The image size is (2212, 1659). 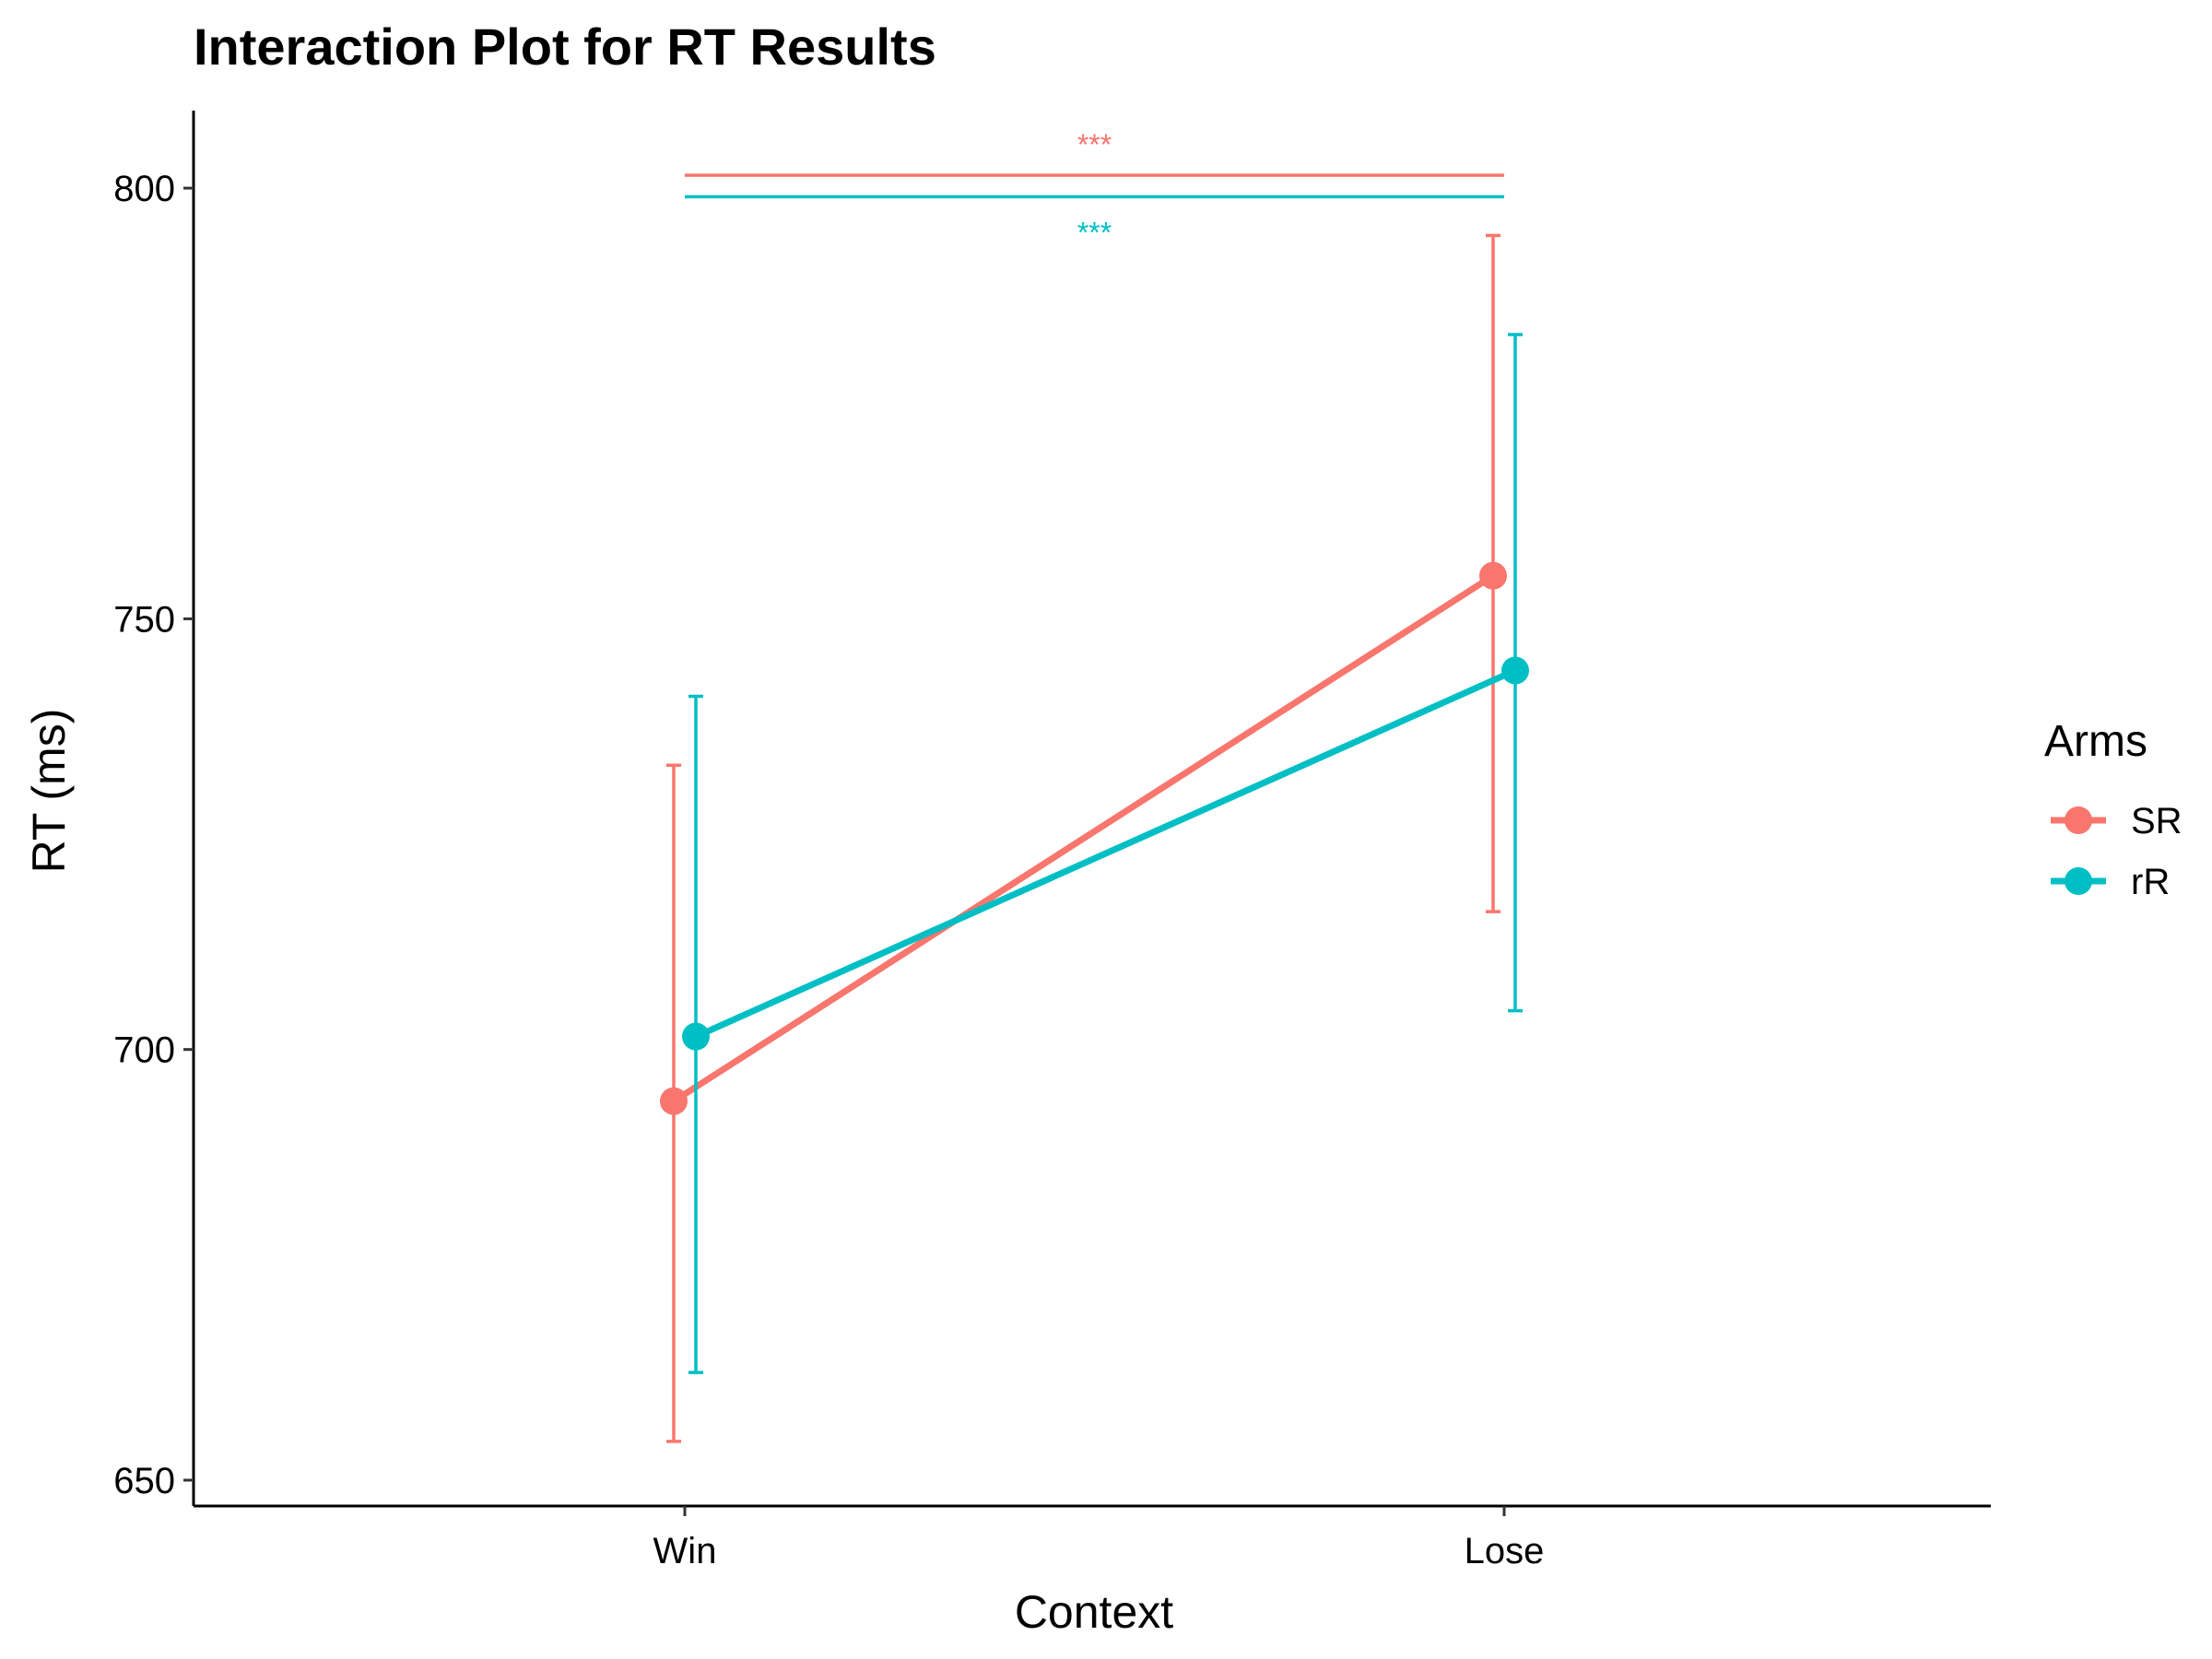 I want to click on y-tick-label: 650, so click(x=144, y=1481).